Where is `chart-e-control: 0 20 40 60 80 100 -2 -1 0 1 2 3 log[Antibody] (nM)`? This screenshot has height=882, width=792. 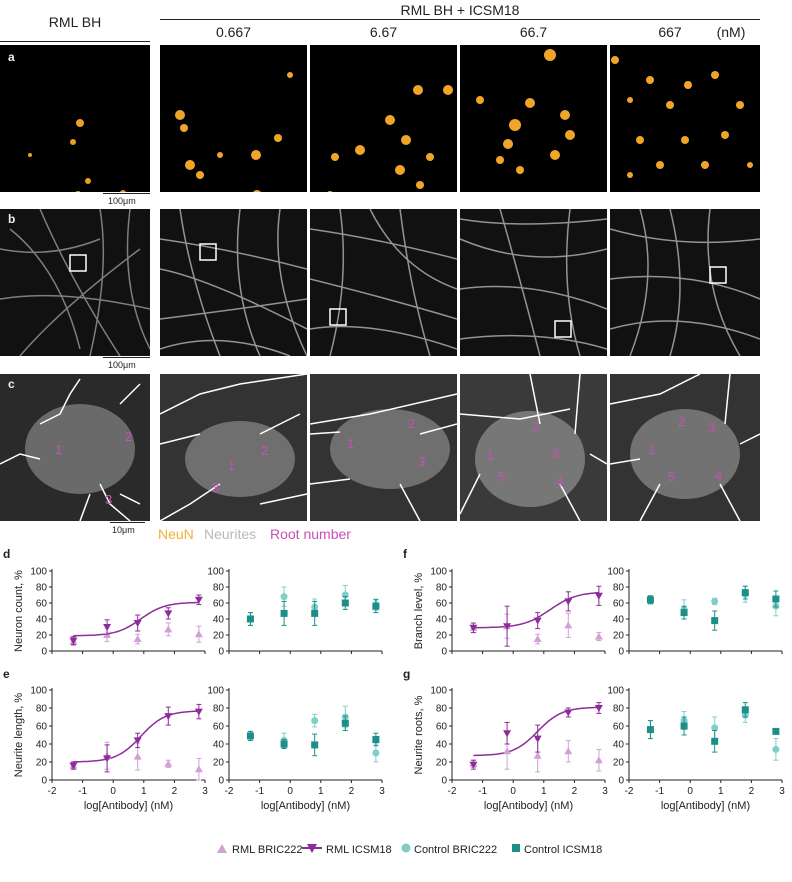 chart-e-control: 0 20 40 60 80 100 -2 -1 0 1 2 3 log[Antibody] (nM) is located at coordinates (296, 749).